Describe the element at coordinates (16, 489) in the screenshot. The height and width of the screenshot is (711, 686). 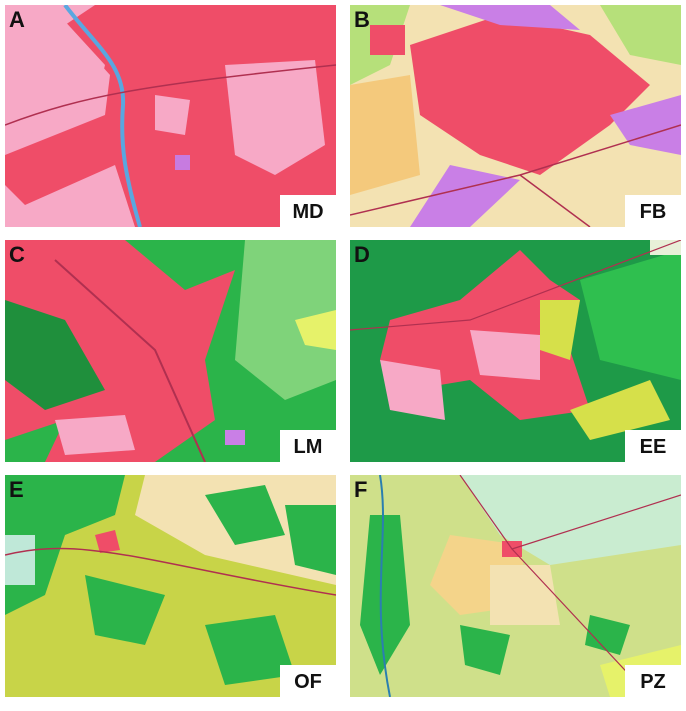
I see `panel-letter: E` at that location.